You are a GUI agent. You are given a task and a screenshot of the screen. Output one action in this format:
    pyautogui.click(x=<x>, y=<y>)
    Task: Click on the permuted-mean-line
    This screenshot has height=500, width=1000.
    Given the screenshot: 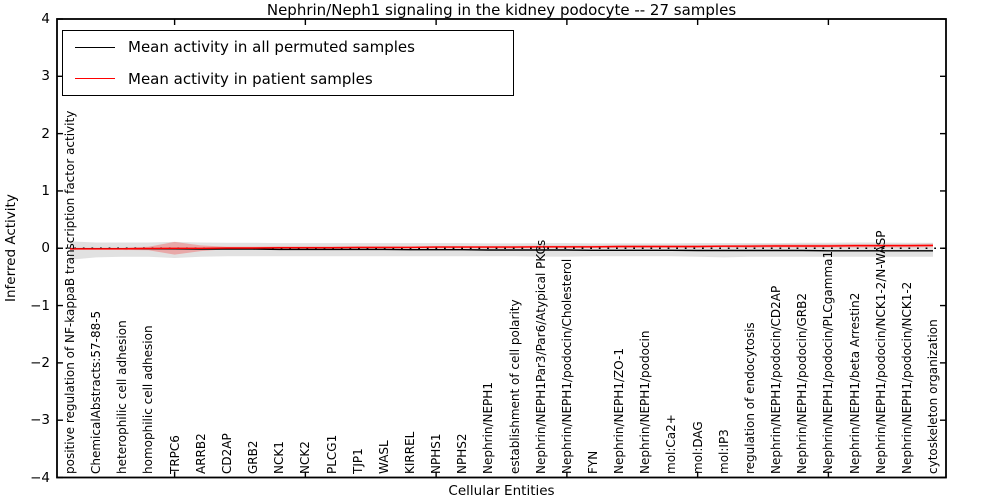 What is the action you would take?
    pyautogui.click(x=501, y=250)
    